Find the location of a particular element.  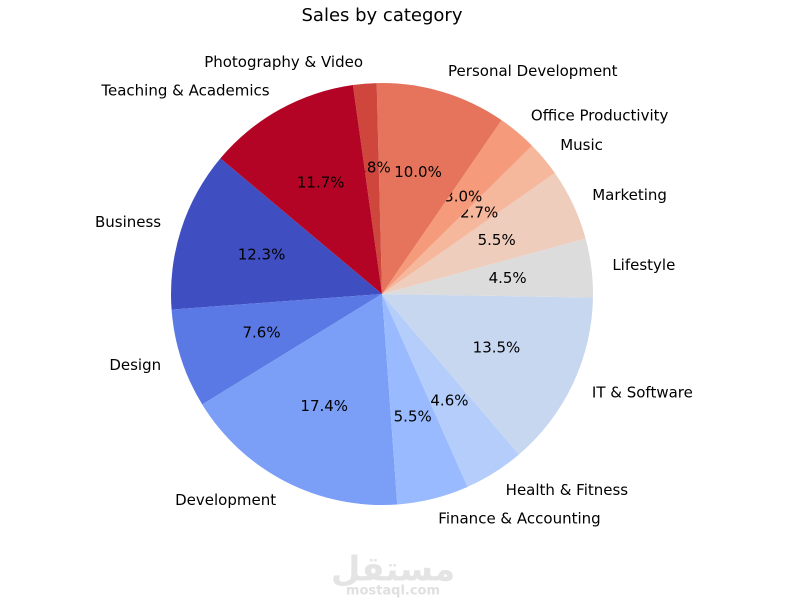

percent-label: 13.5% is located at coordinates (497, 348).